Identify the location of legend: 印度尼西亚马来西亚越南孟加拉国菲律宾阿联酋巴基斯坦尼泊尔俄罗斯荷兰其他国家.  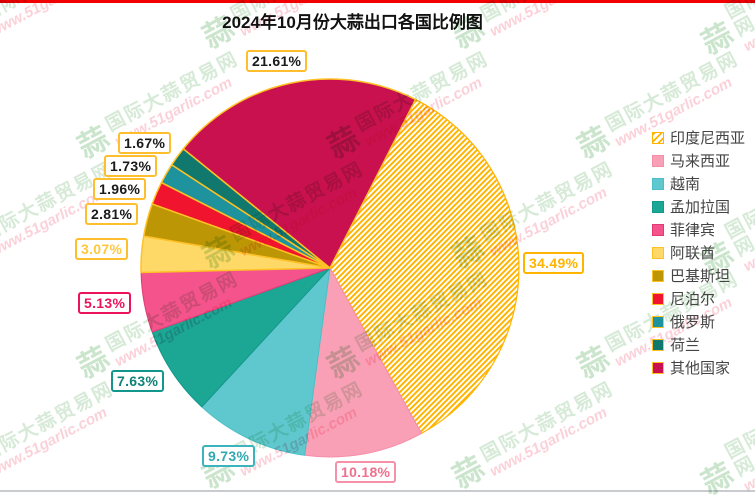
(698, 256).